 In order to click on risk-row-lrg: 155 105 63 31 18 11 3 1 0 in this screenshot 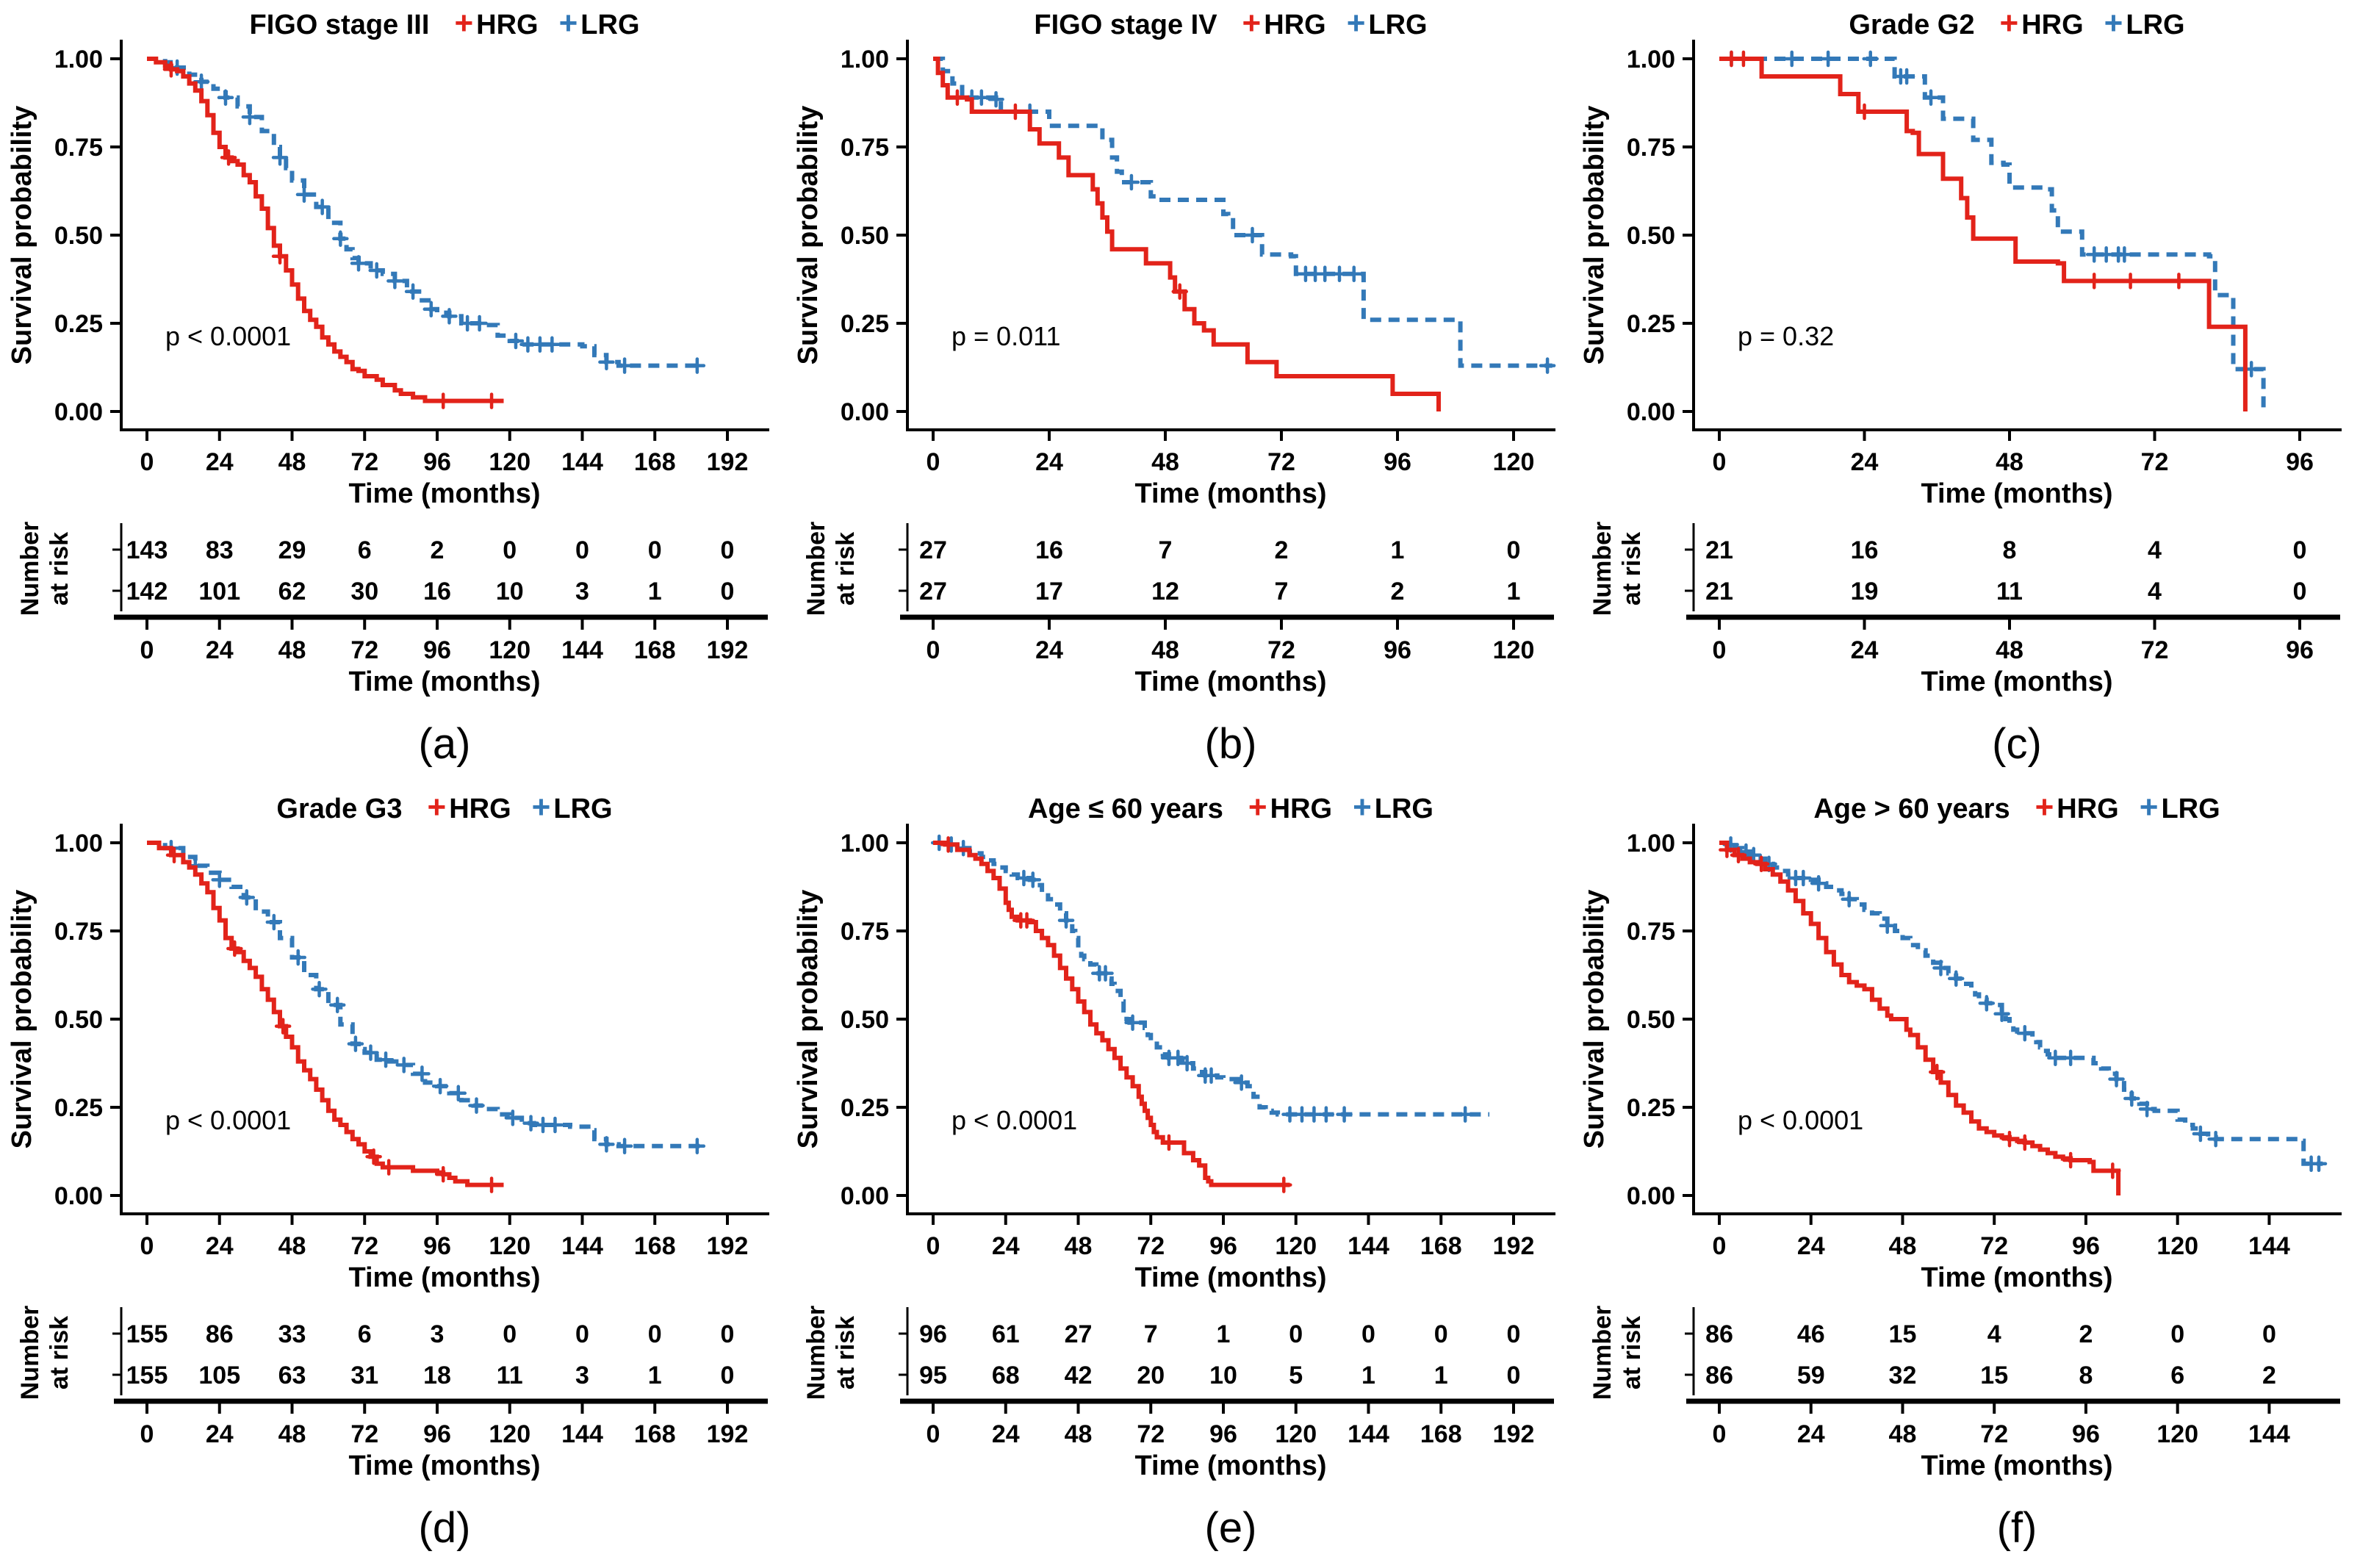, I will do `click(430, 1375)`.